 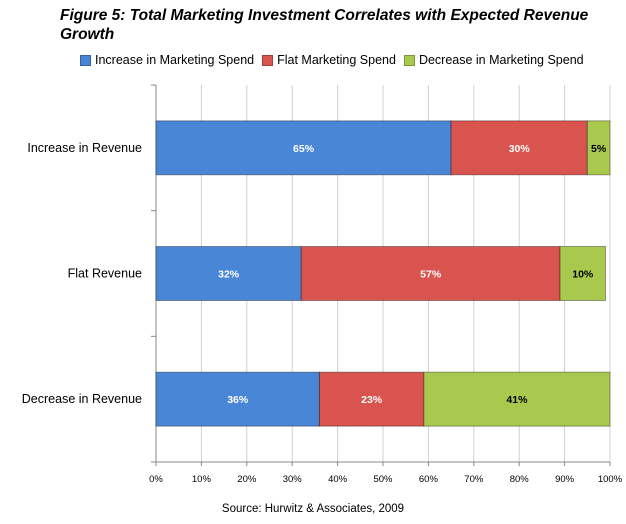 I want to click on legend-label: Decrease in Marketing Spend, so click(x=501, y=60).